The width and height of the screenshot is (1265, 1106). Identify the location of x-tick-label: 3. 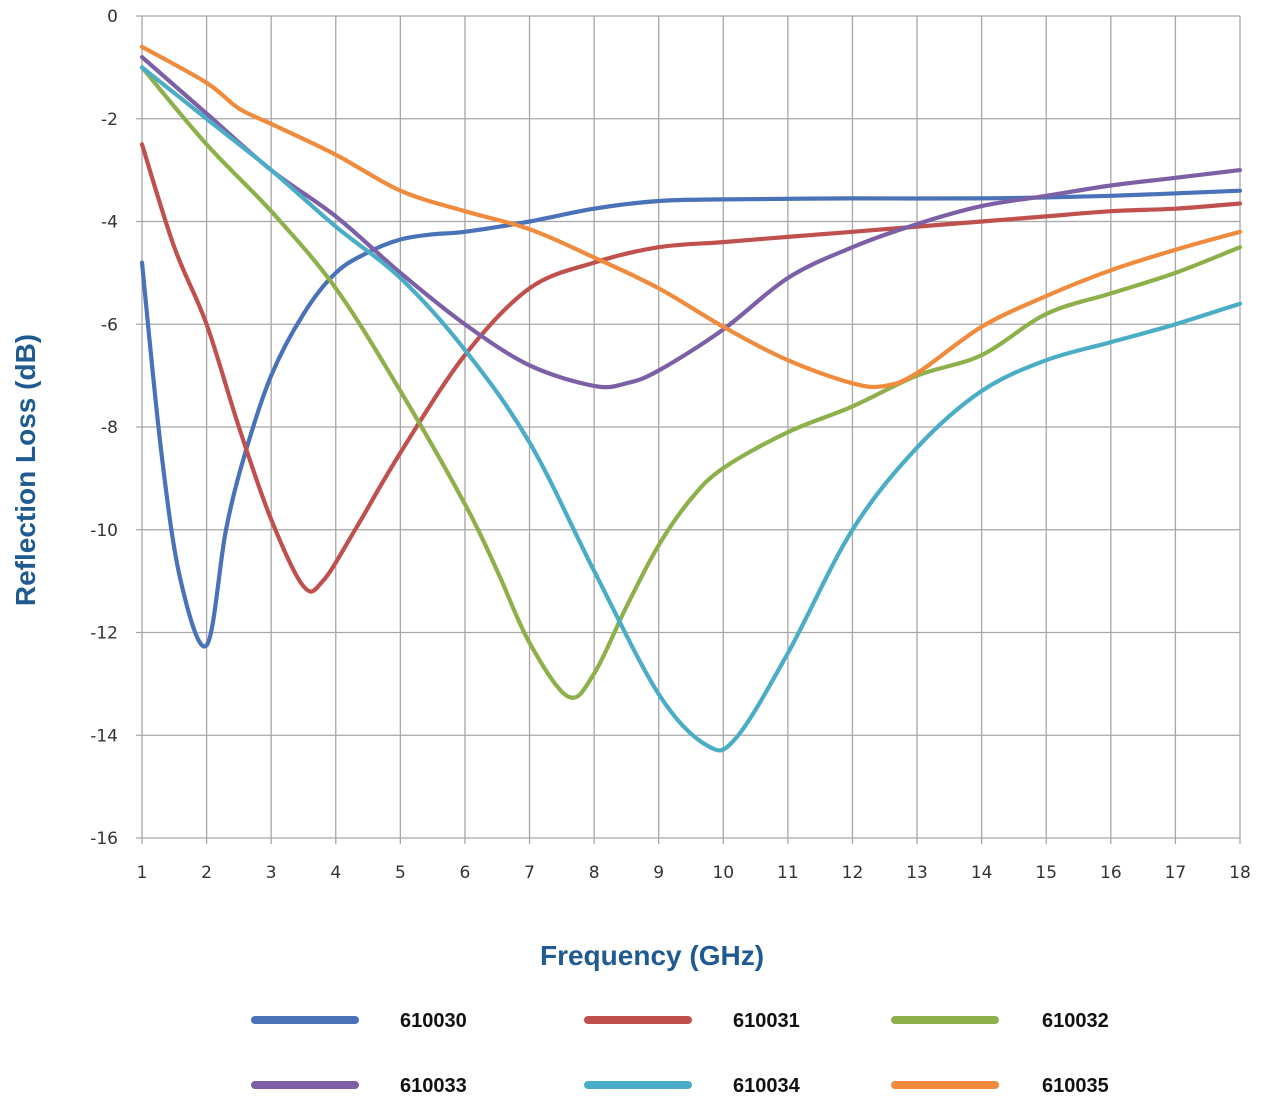
(271, 873).